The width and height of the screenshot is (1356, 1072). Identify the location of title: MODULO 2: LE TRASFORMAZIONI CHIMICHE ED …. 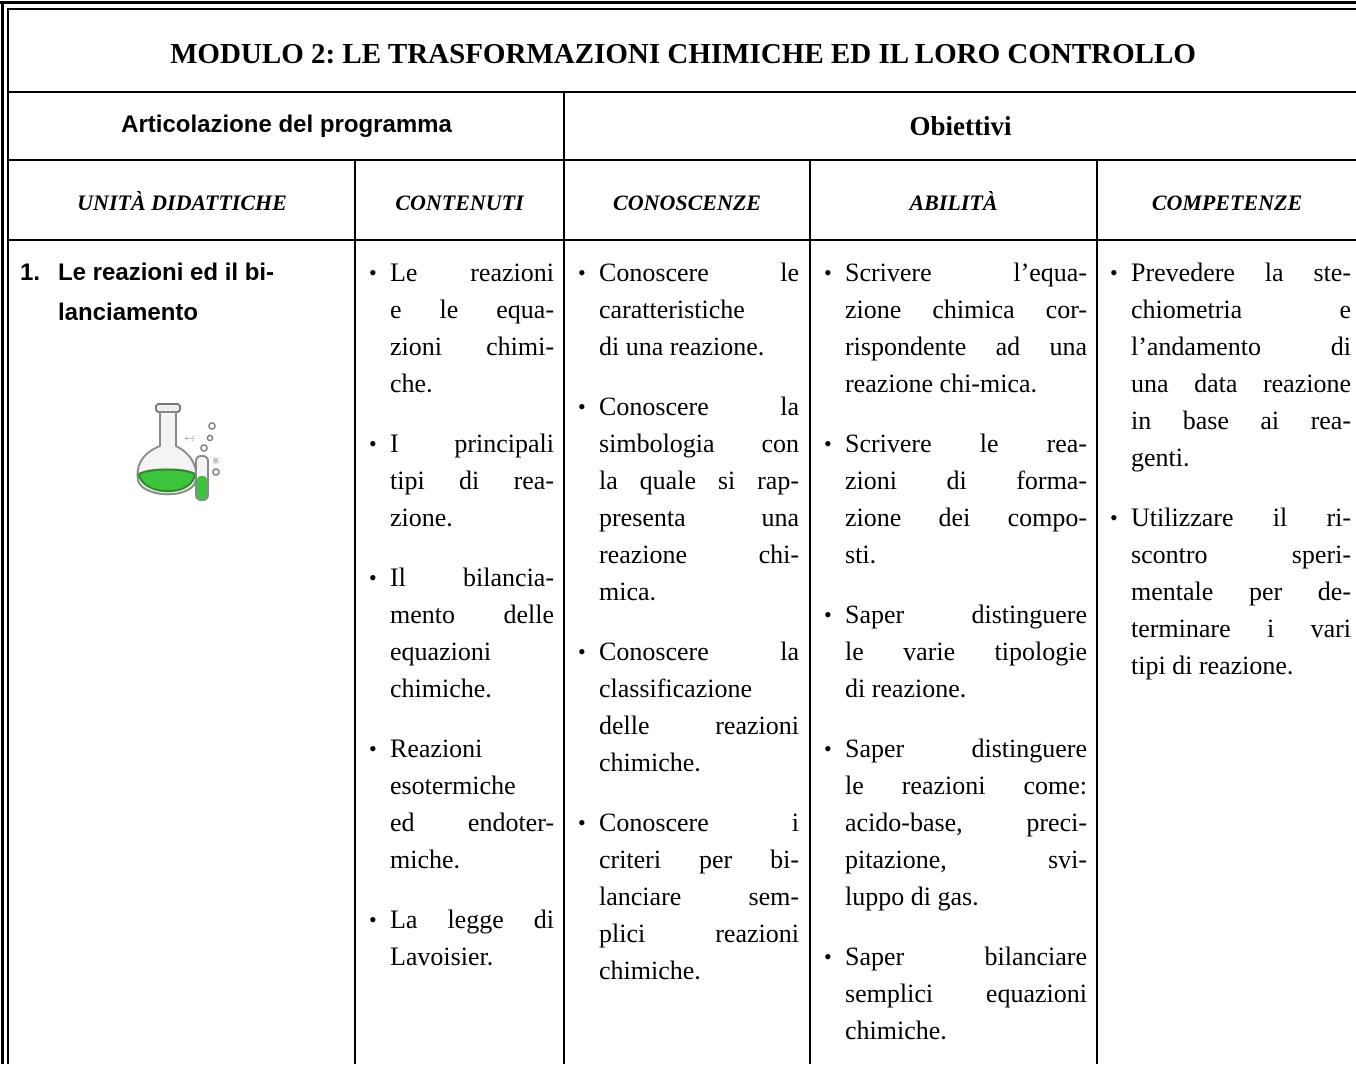
(683, 54).